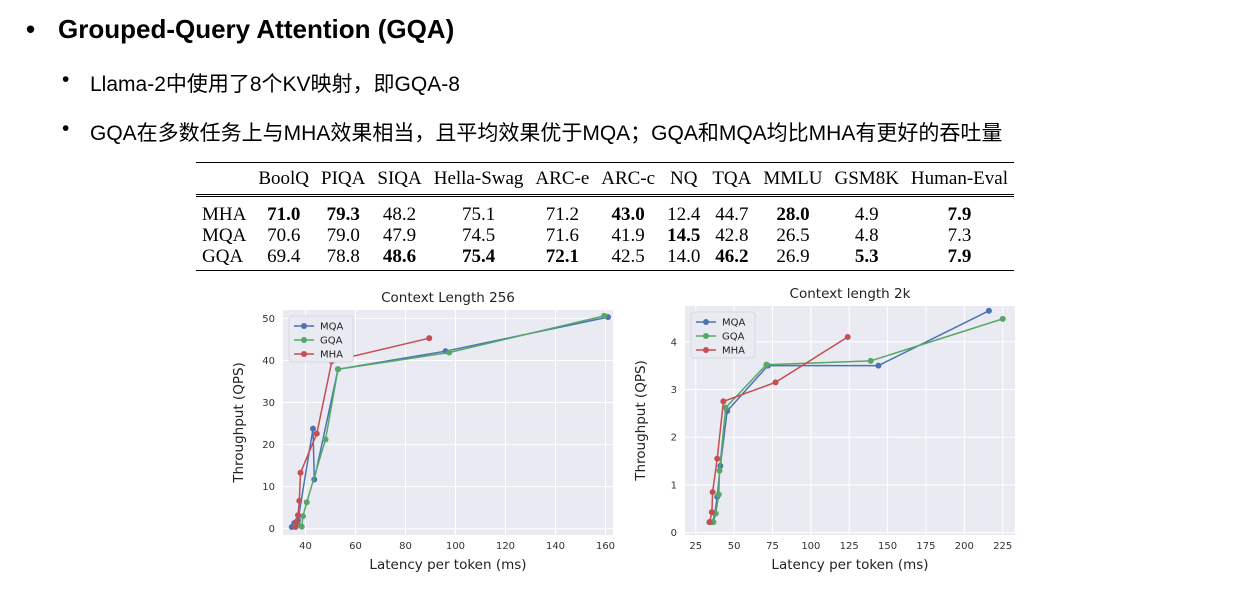 This screenshot has height=590, width=1239. Describe the element at coordinates (305, 546) in the screenshot. I see `x-tick-label: 40` at that location.